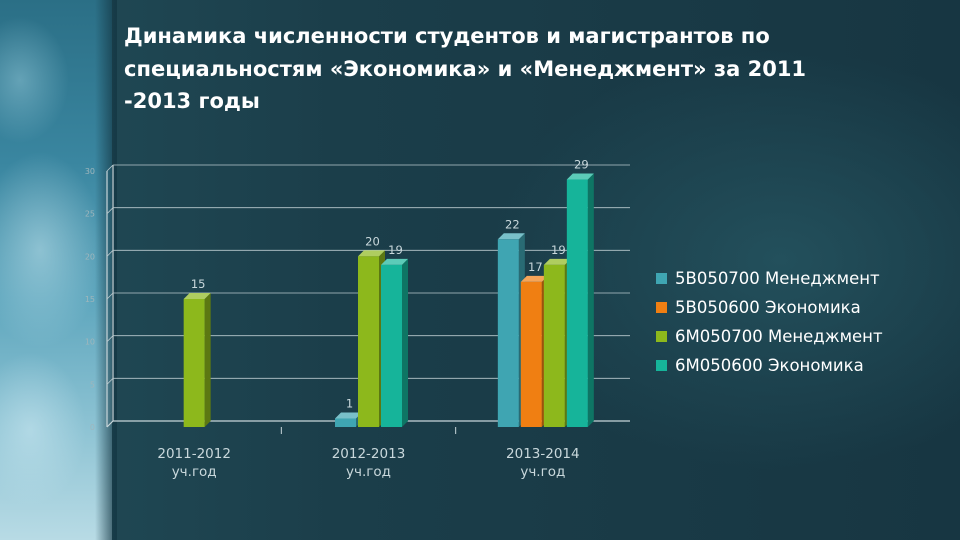  Describe the element at coordinates (779, 336) in the screenshot. I see `legend-label: 6M050700 Менеджмент` at that location.